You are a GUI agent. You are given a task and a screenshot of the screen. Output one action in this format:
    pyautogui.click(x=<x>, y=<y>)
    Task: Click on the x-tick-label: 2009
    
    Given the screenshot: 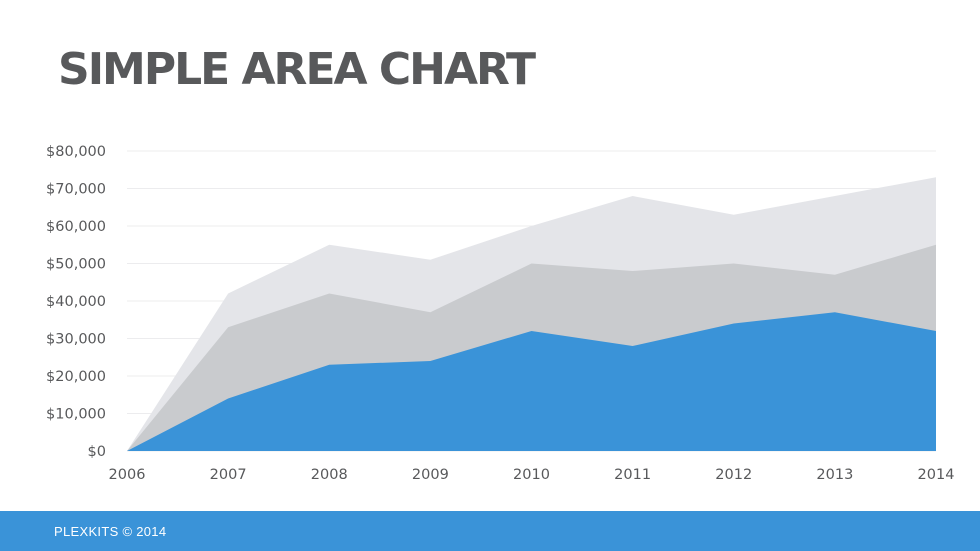 What is the action you would take?
    pyautogui.click(x=430, y=475)
    